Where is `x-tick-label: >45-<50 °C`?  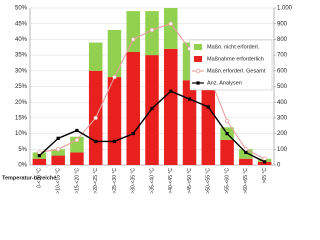
x-tick-label: >45-<50 °C is located at coordinates (190, 181).